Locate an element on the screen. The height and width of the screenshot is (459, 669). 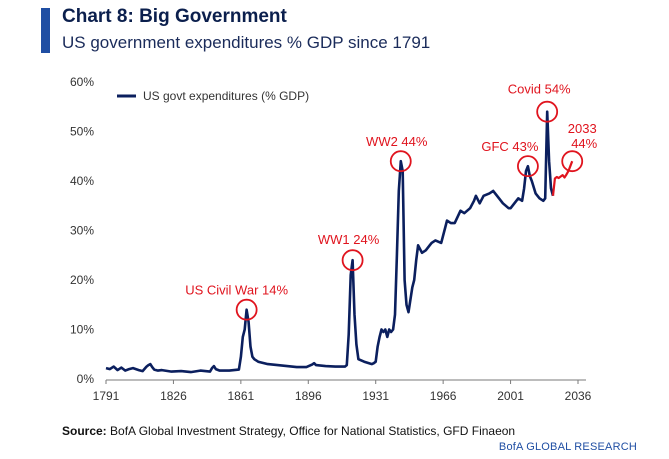
annotation-circle-gfc is located at coordinates (528, 166).